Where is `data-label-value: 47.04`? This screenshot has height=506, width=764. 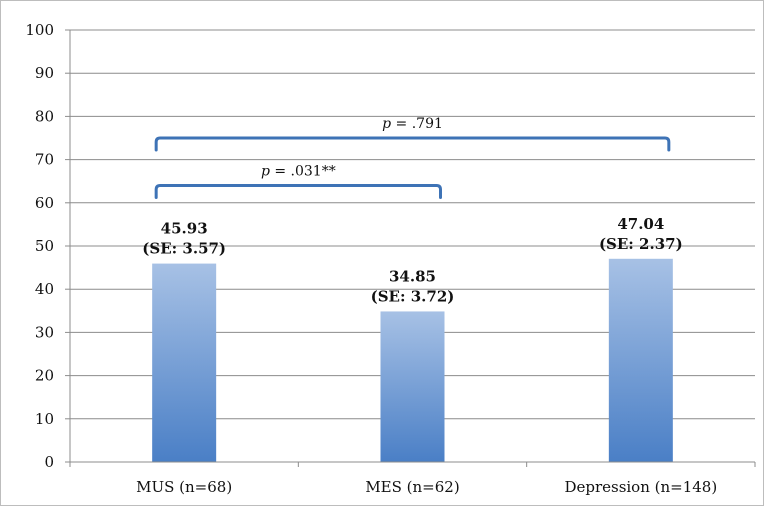
data-label-value: 47.04 is located at coordinates (640, 224).